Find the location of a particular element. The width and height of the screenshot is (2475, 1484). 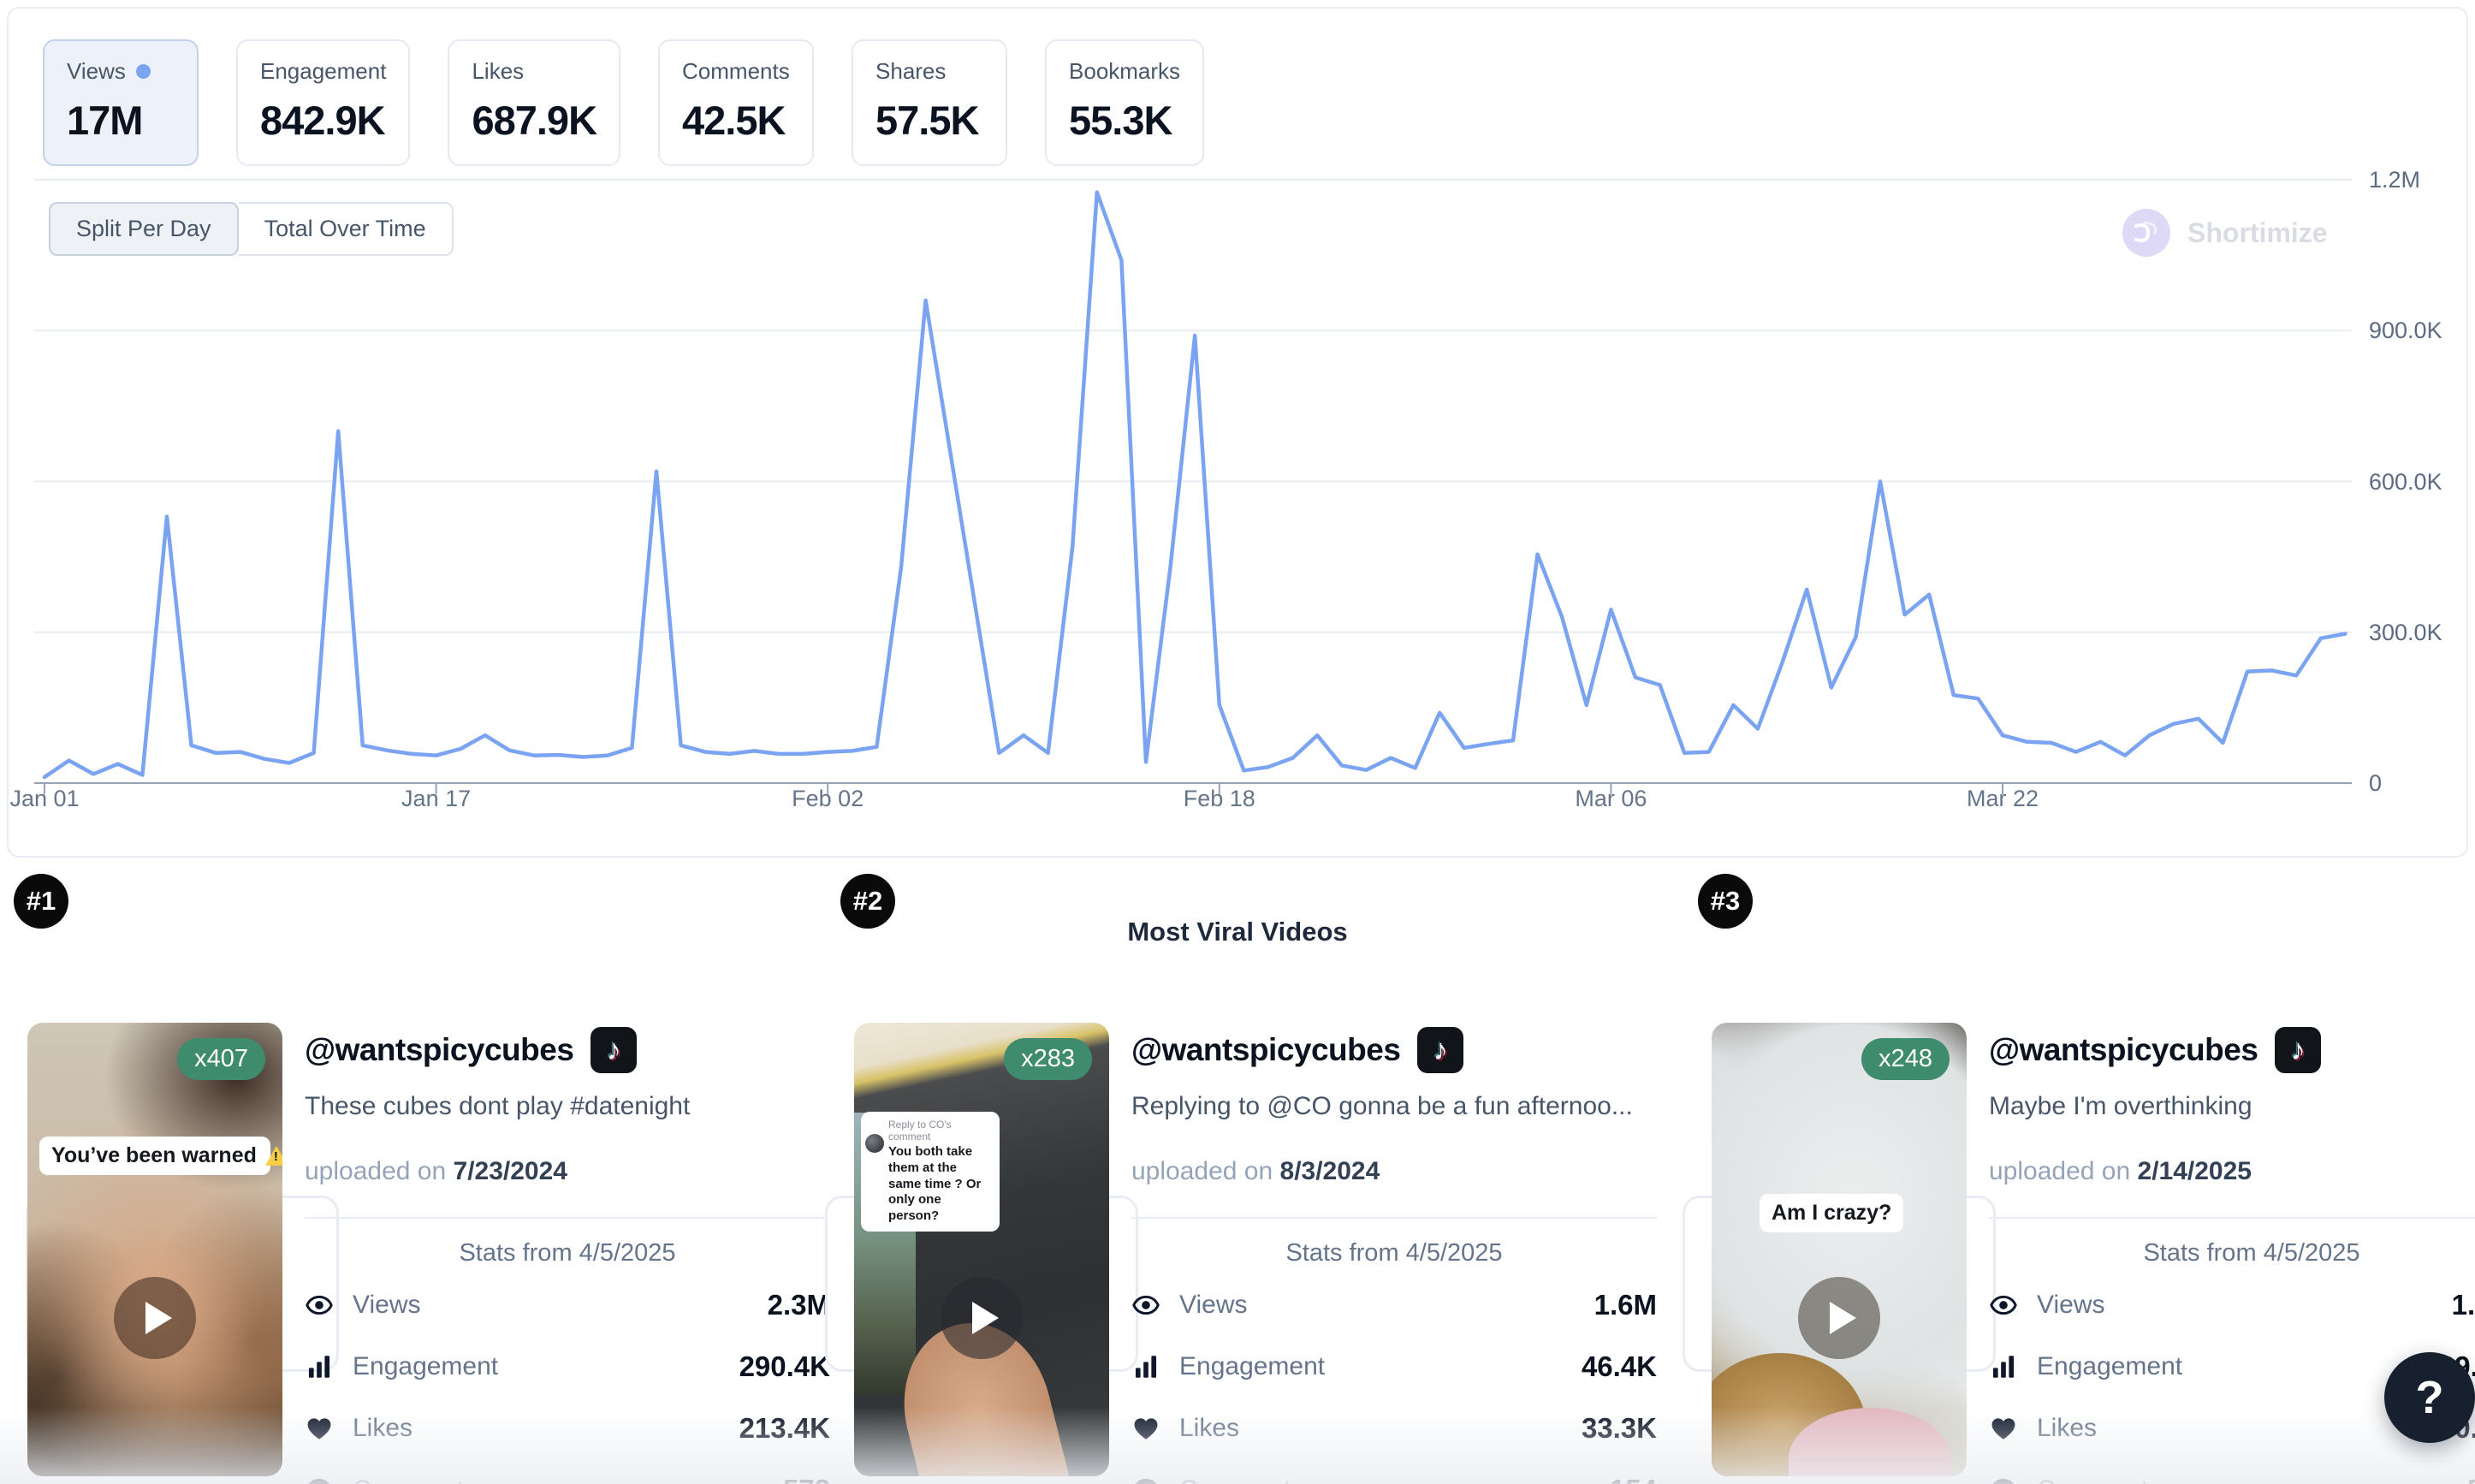

viral-multiplier-badge: x283 is located at coordinates (1048, 1059).